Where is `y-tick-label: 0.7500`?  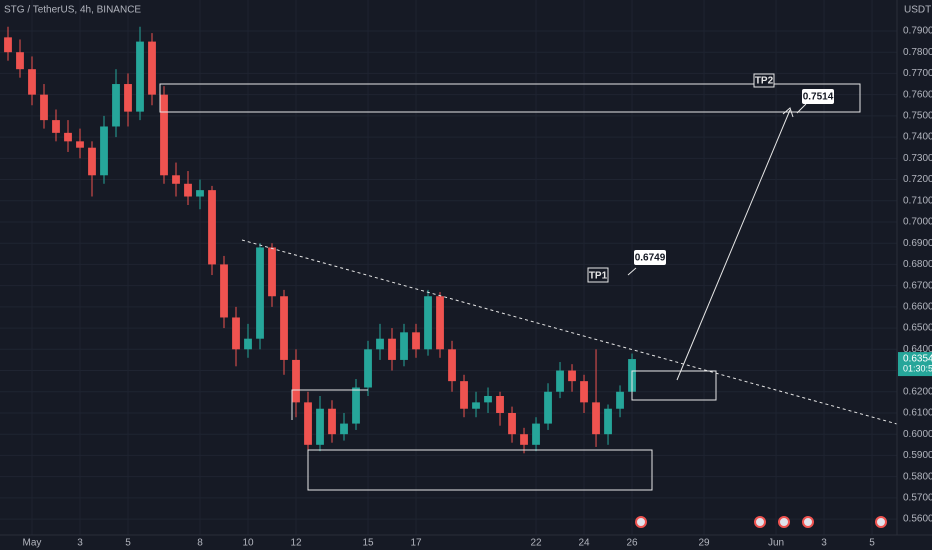
y-tick-label: 0.7500 is located at coordinates (917, 116).